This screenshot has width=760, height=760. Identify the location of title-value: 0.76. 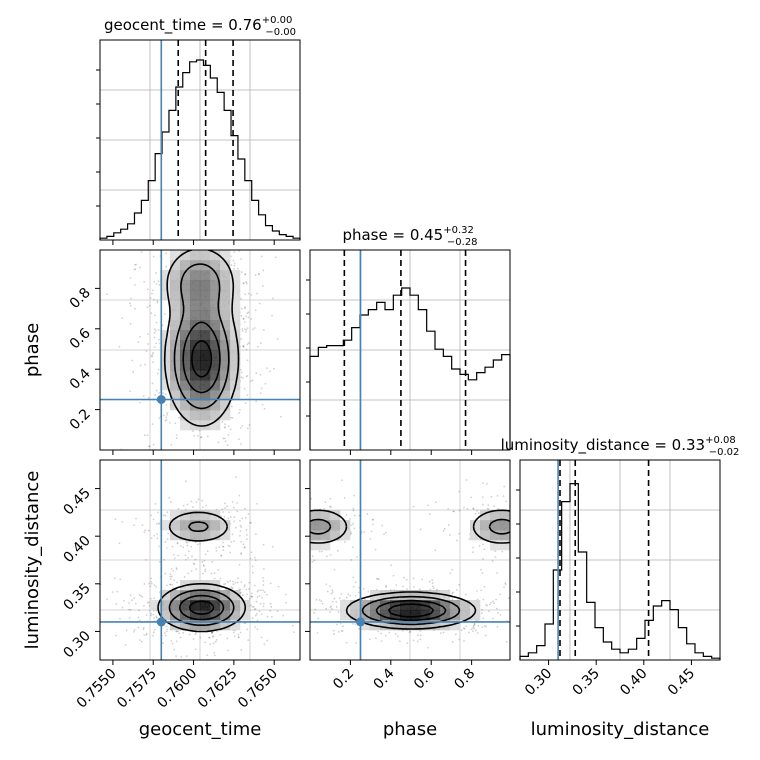
(244, 25).